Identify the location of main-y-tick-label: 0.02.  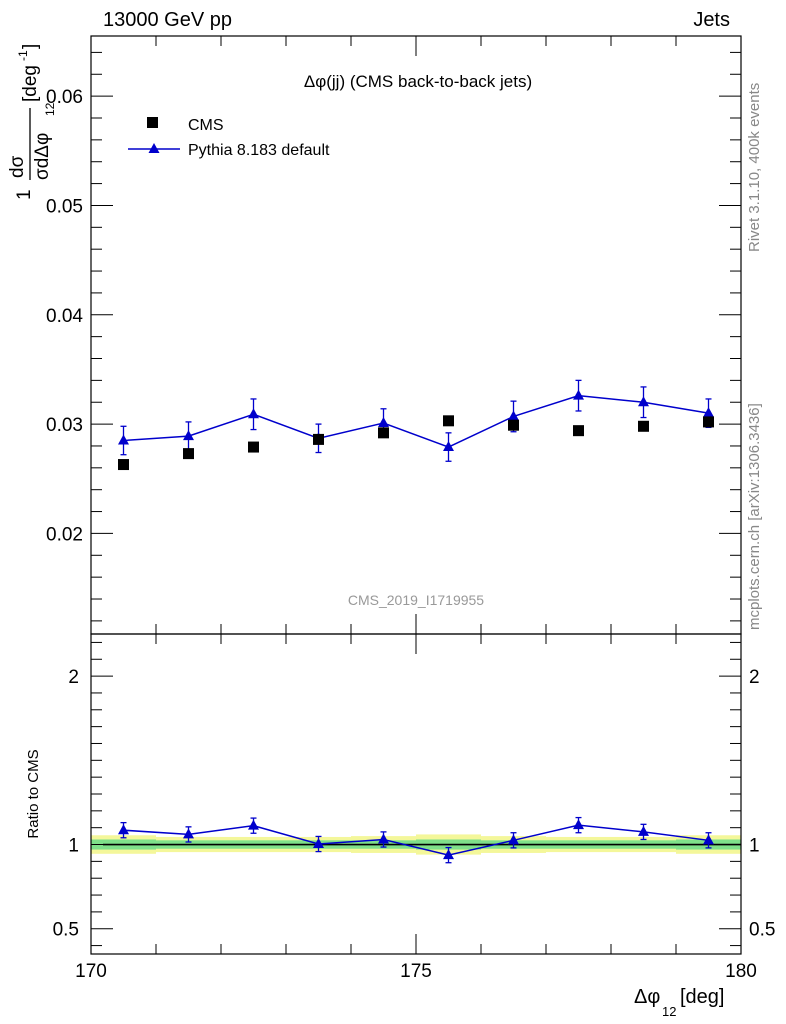
(64, 534).